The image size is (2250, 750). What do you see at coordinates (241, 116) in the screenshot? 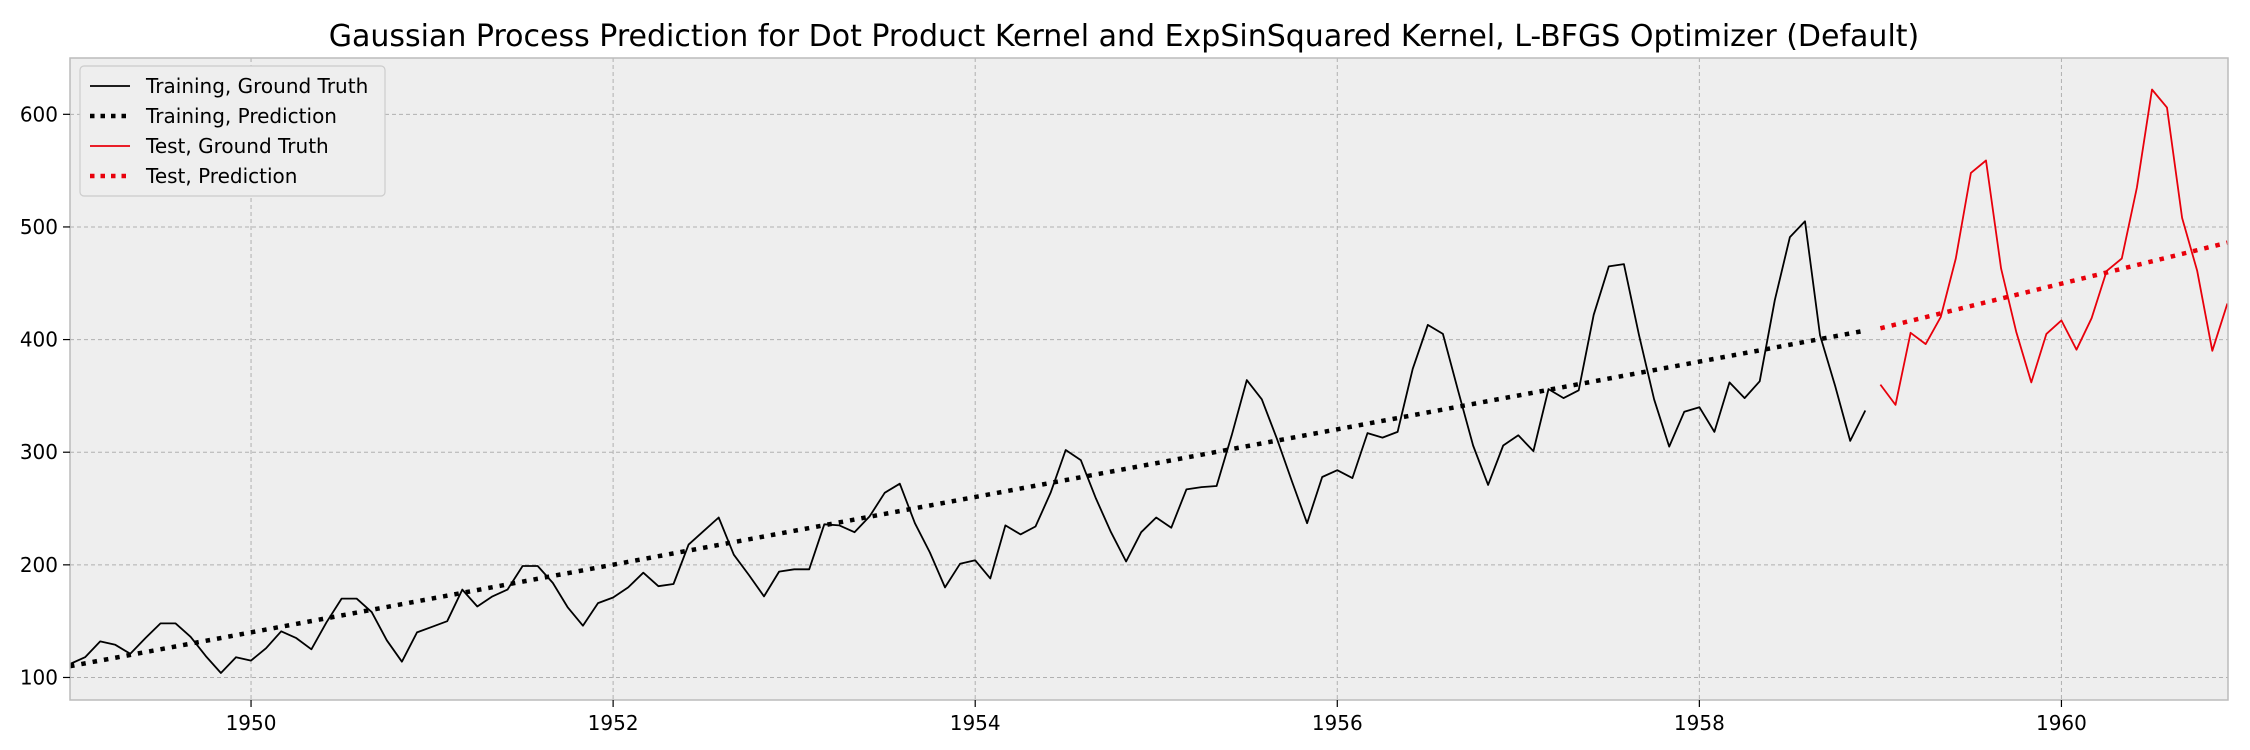
I see `legend-label: Training, Prediction` at bounding box center [241, 116].